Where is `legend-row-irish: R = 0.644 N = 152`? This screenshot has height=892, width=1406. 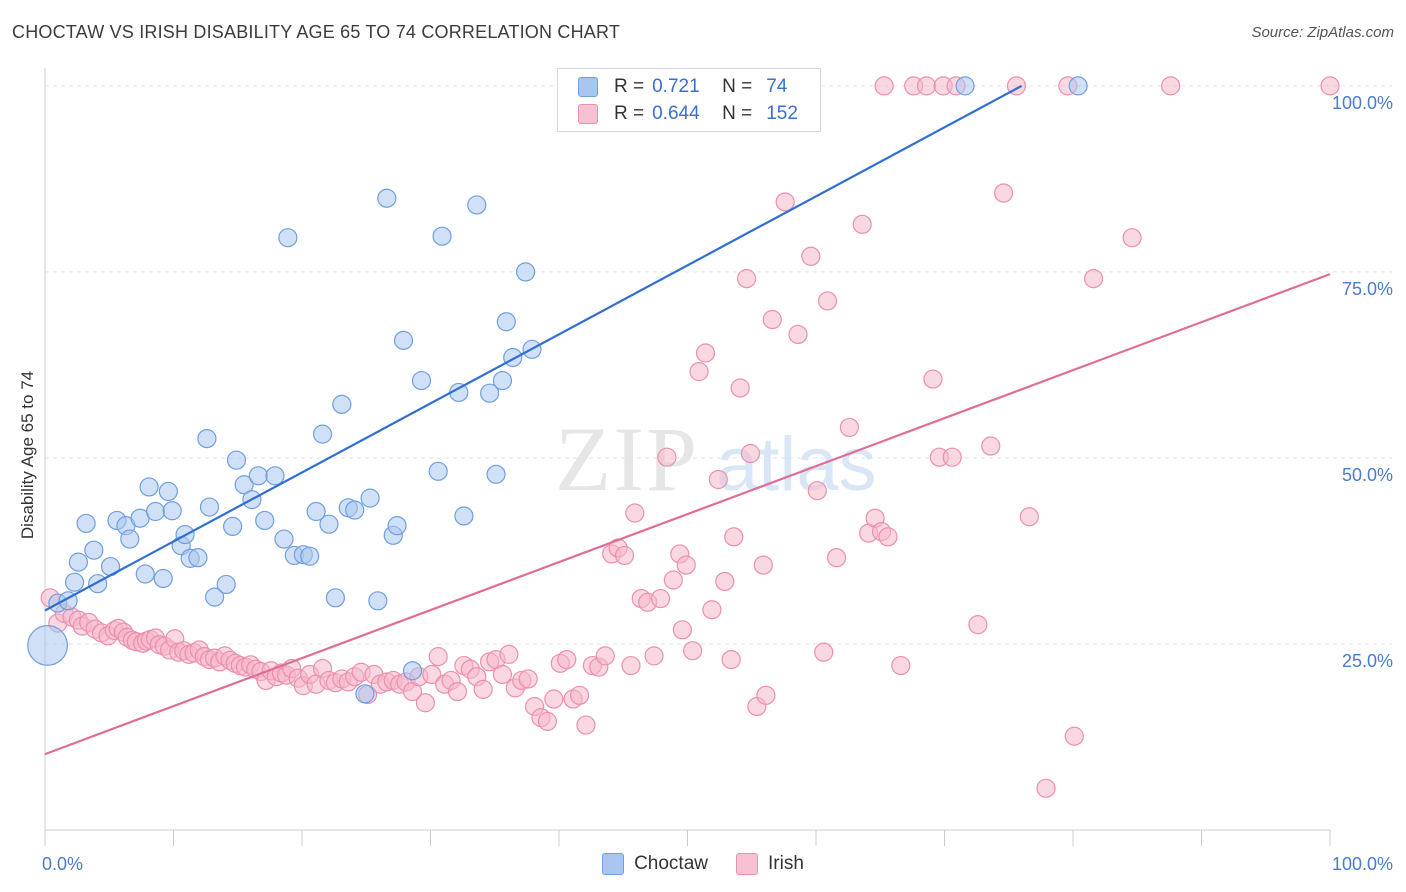 legend-row-irish: R = 0.644 N = 152 is located at coordinates (688, 114).